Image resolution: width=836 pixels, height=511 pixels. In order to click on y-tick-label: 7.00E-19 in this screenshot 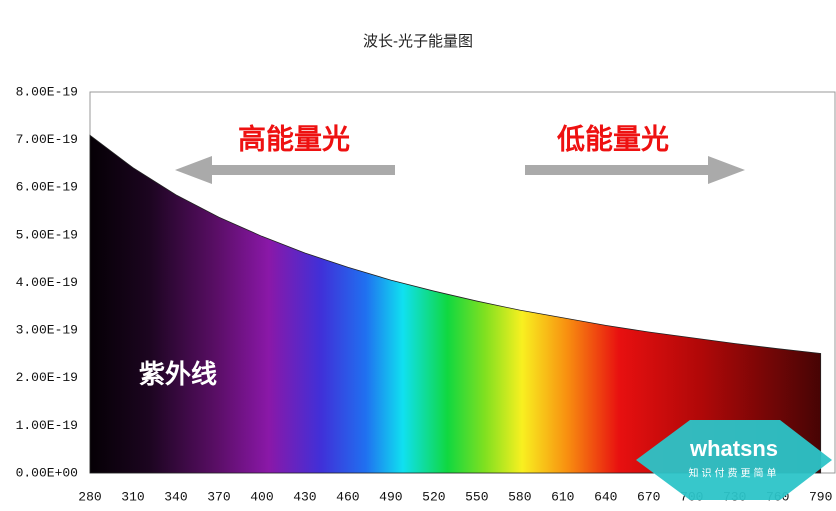, I will do `click(47, 139)`.